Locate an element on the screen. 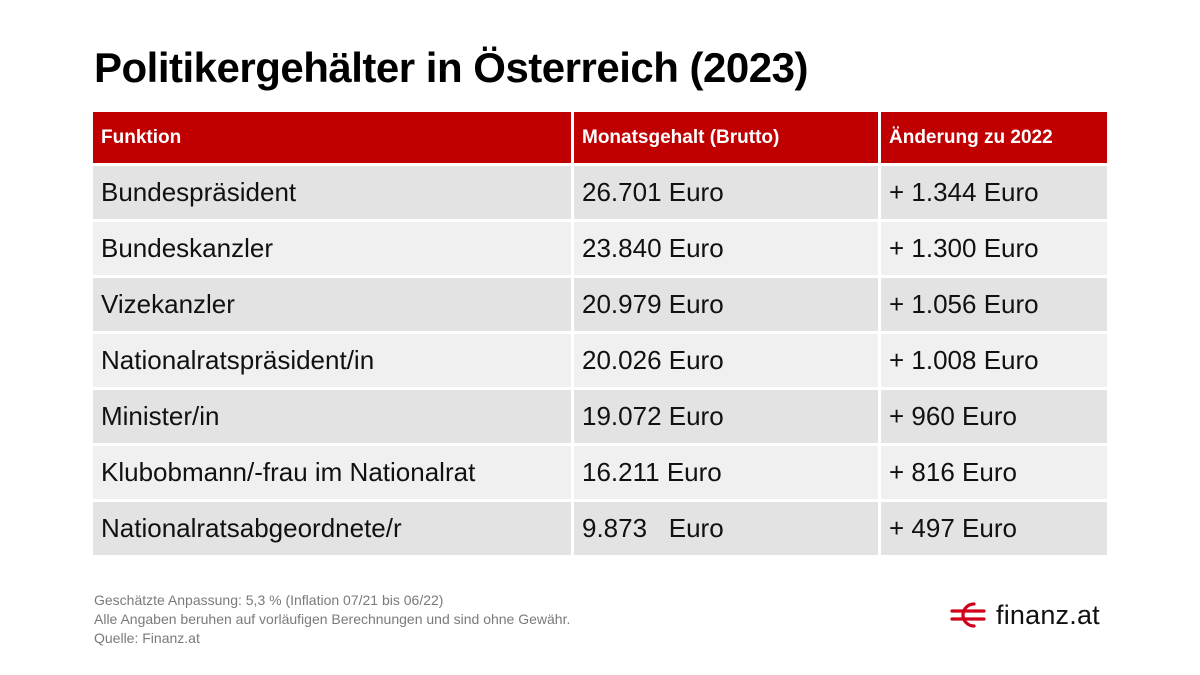 The image size is (1200, 675). finanz-logo: finanz.at is located at coordinates (1025, 615).